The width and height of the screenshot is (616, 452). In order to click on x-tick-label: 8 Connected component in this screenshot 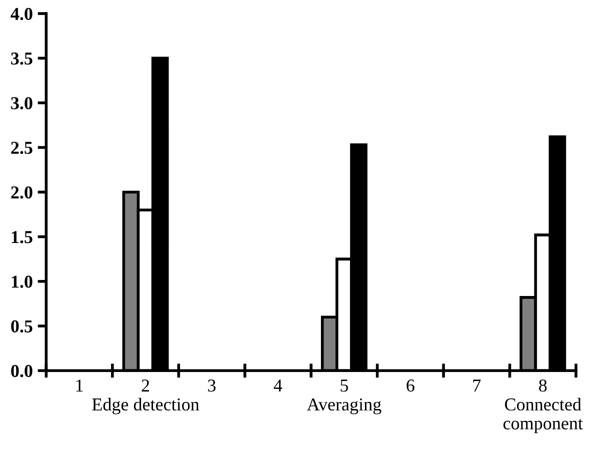, I will do `click(543, 406)`.